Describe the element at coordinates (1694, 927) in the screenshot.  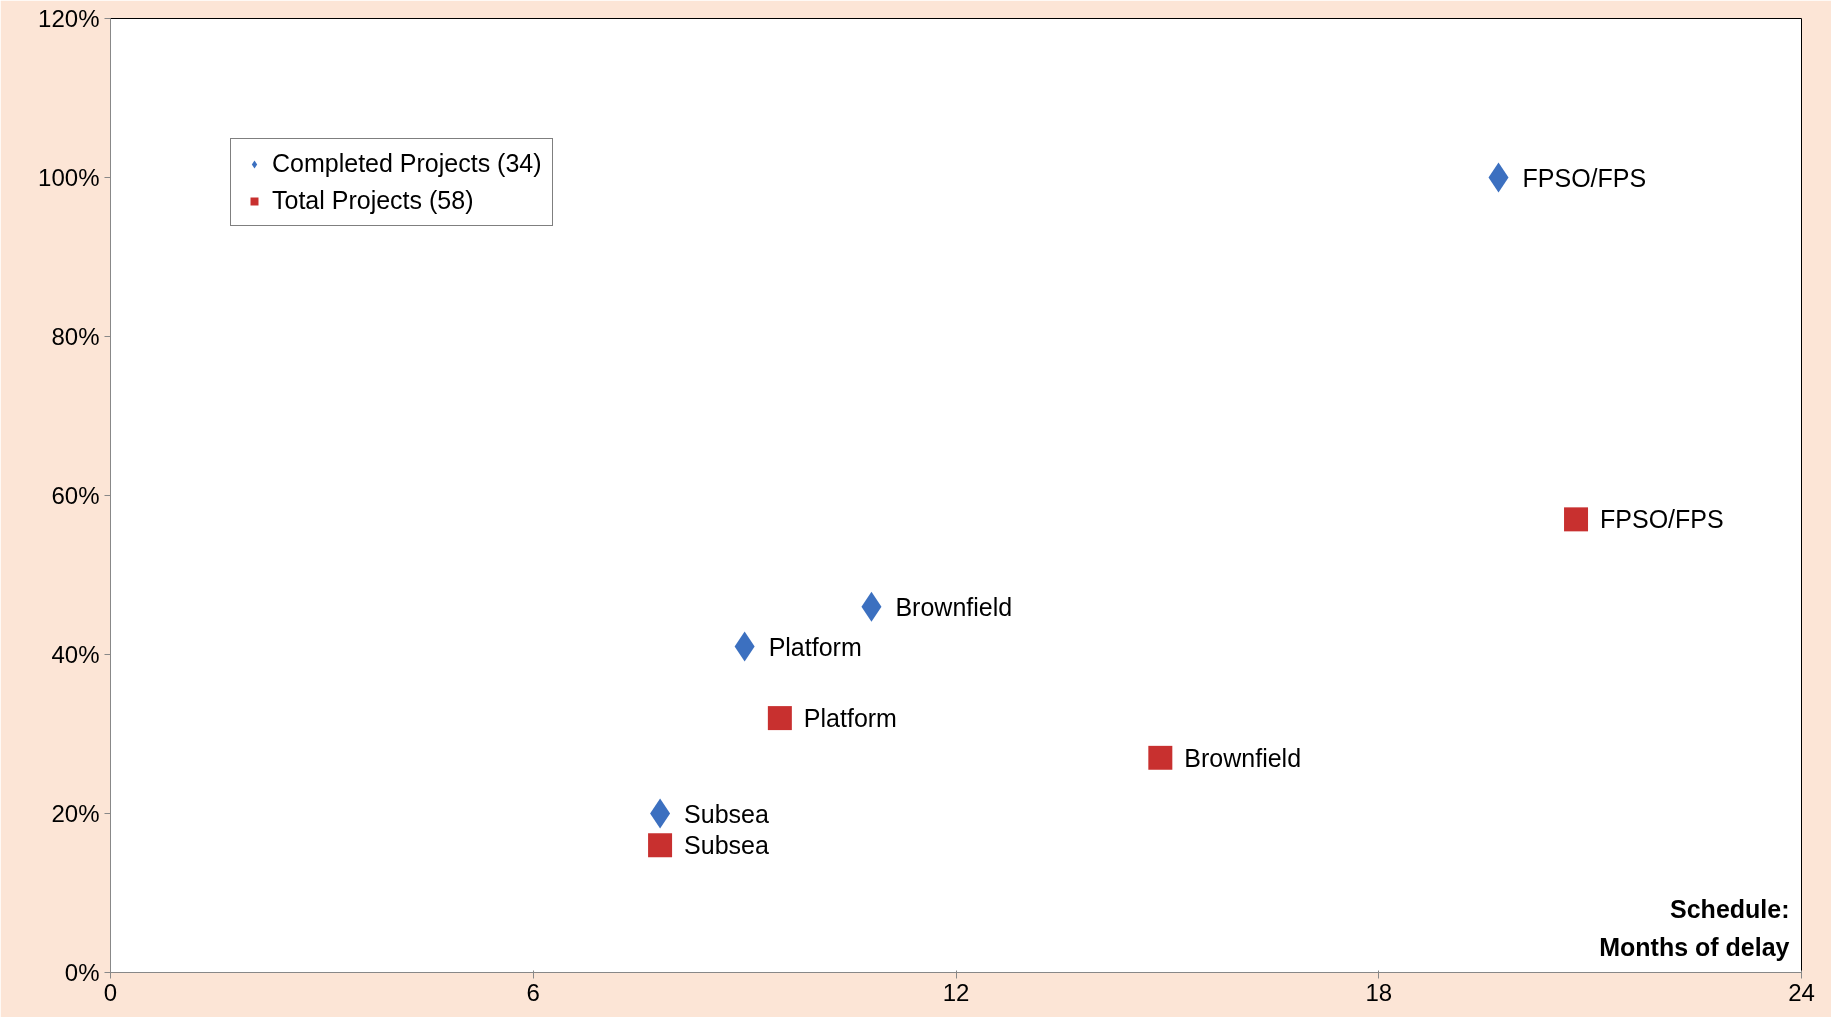
I see `x-axis-title: Schedule: Months of delay` at that location.